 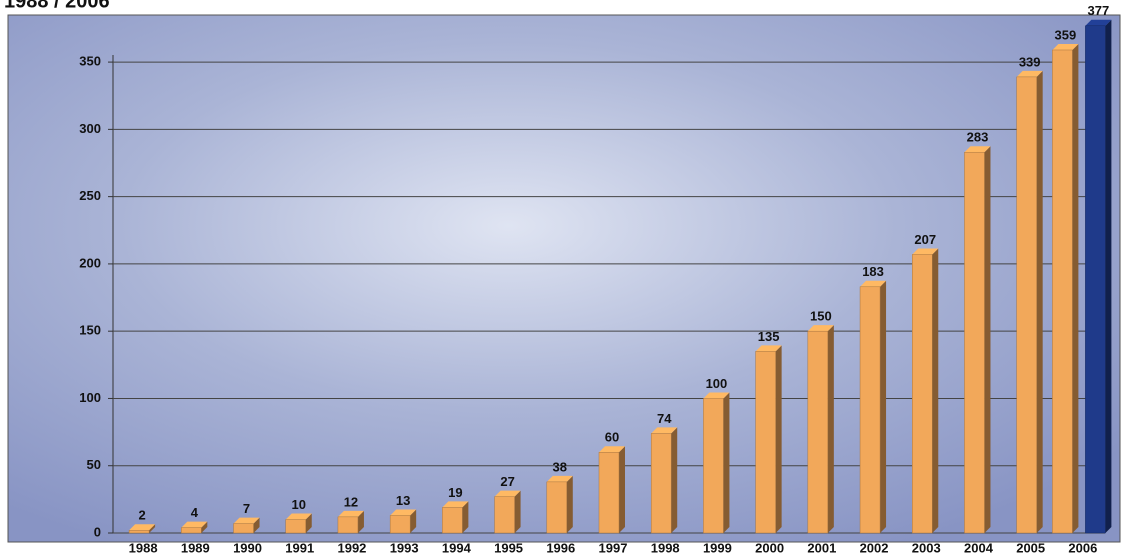 I want to click on data-label: 12, so click(x=351, y=501).